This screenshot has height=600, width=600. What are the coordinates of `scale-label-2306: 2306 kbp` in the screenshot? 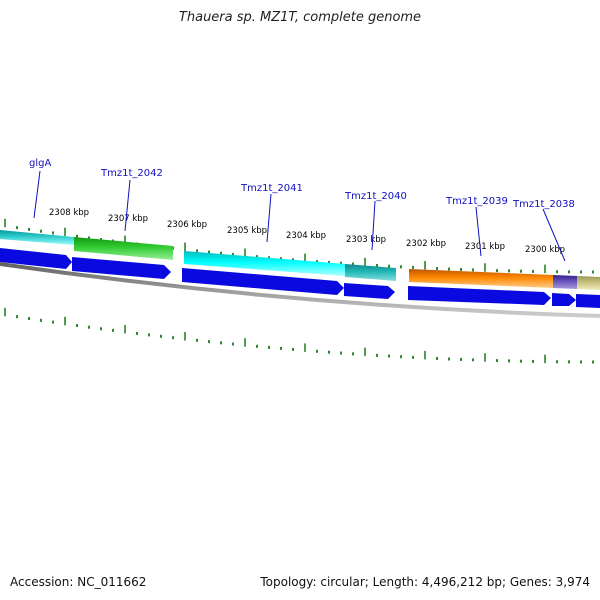 It's located at (187, 225).